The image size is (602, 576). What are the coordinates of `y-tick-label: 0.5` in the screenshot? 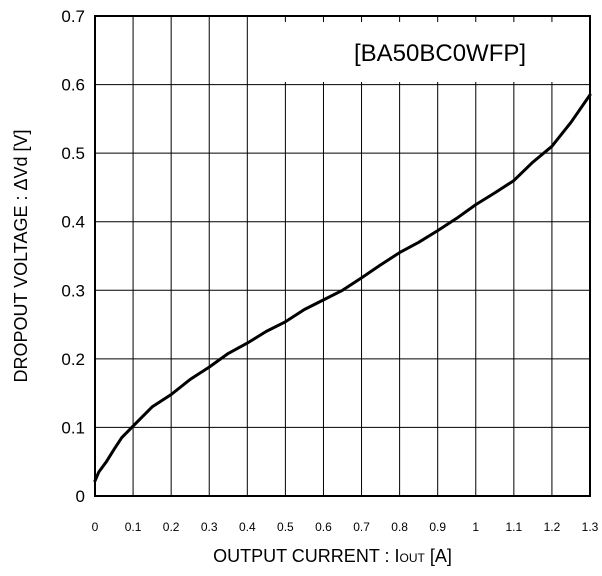 It's located at (73, 153).